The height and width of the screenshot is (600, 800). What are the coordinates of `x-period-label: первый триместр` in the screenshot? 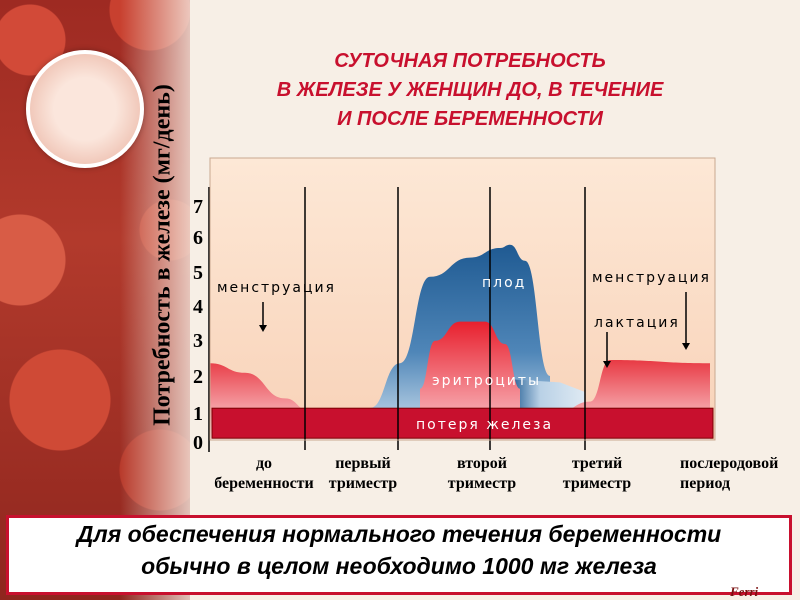 It's located at (363, 474).